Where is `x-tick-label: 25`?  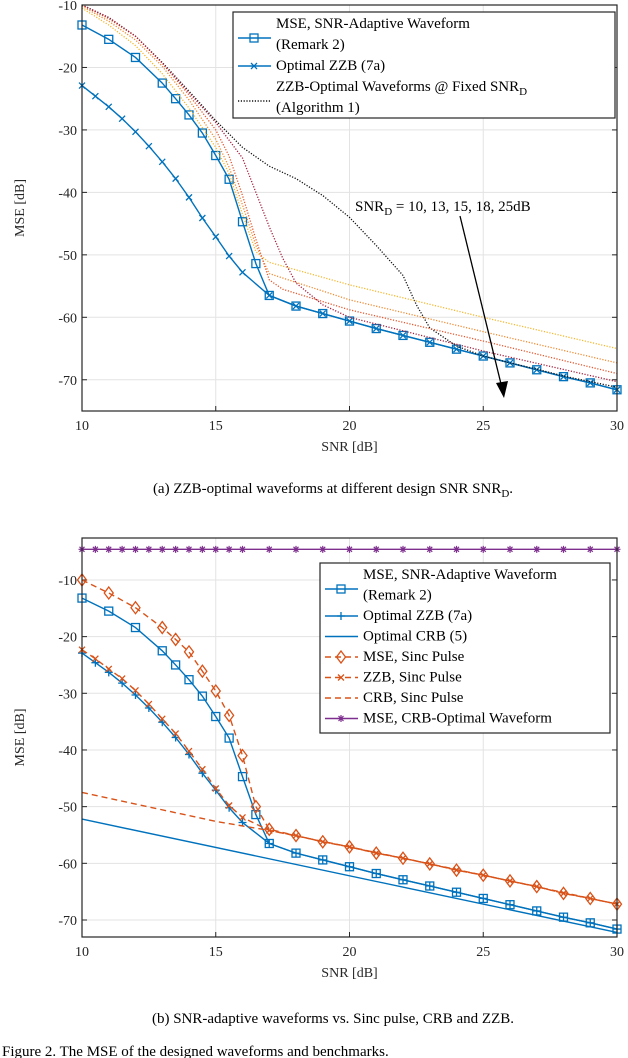
x-tick-label: 25 is located at coordinates (483, 952).